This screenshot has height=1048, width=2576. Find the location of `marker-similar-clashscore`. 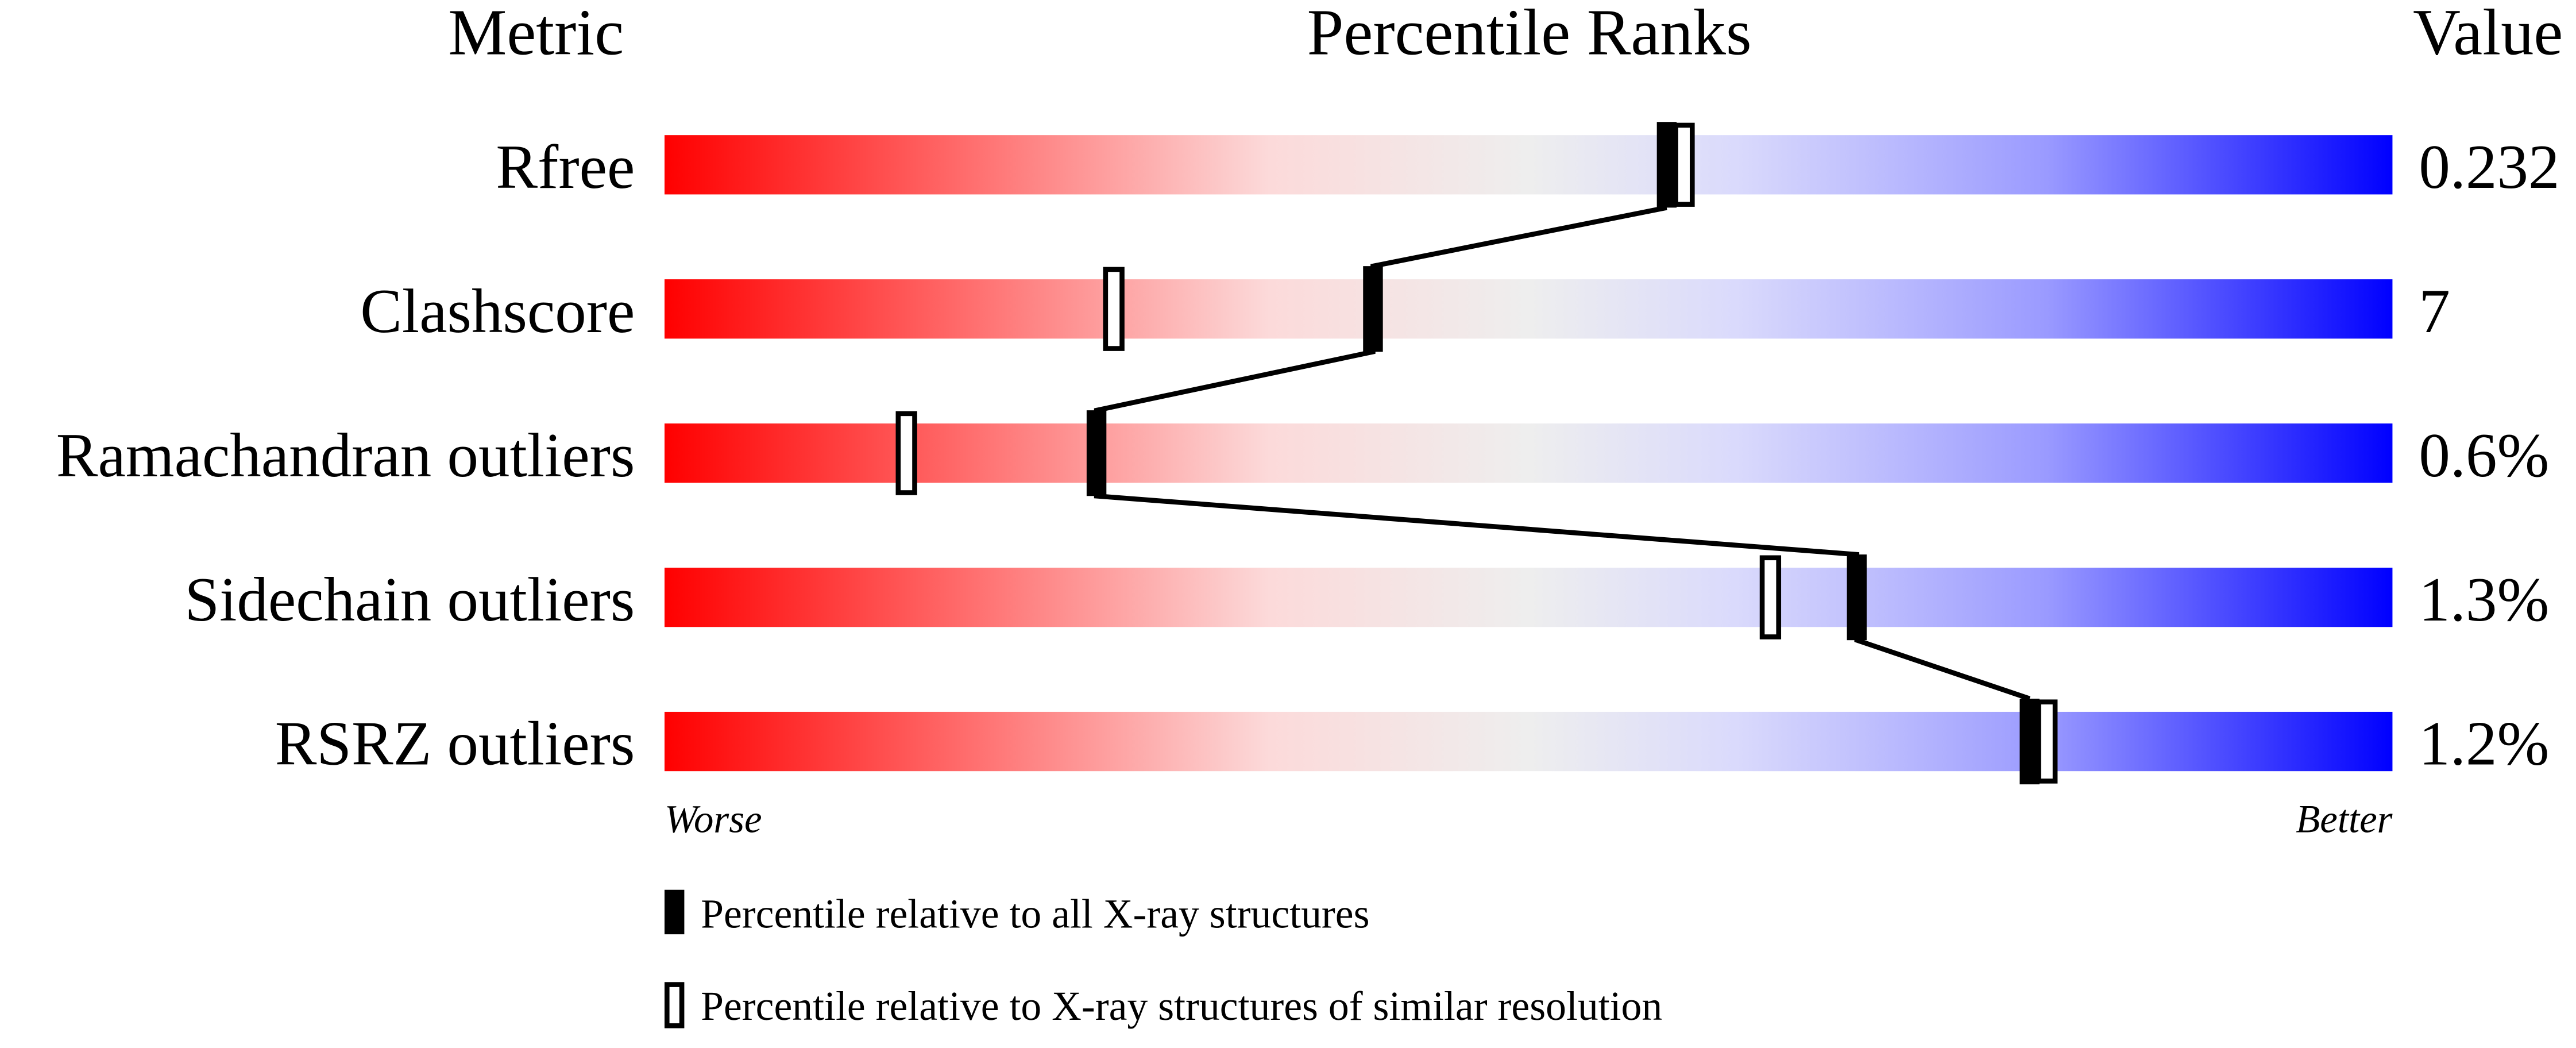

marker-similar-clashscore is located at coordinates (1114, 309).